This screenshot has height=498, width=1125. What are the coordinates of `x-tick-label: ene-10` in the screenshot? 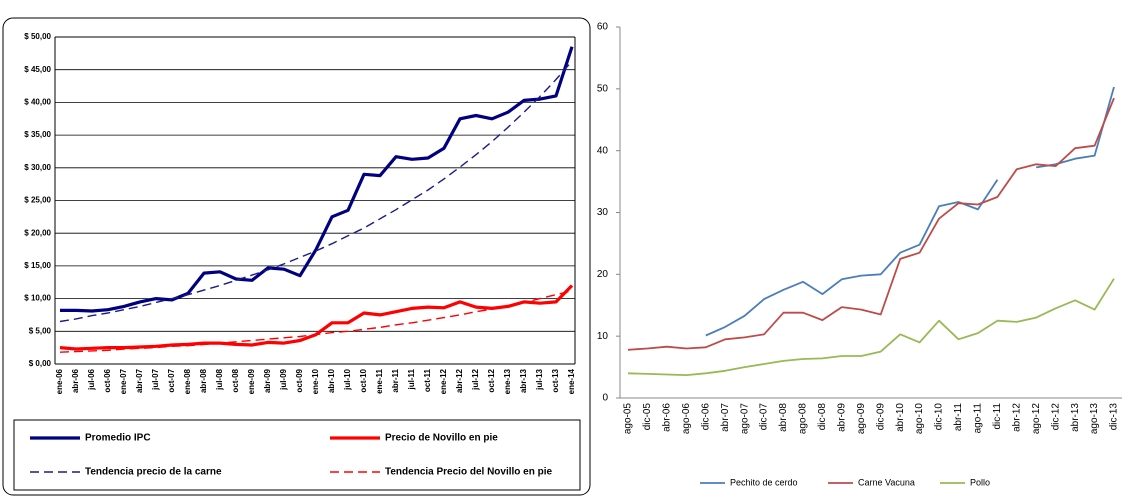 It's located at (315, 381).